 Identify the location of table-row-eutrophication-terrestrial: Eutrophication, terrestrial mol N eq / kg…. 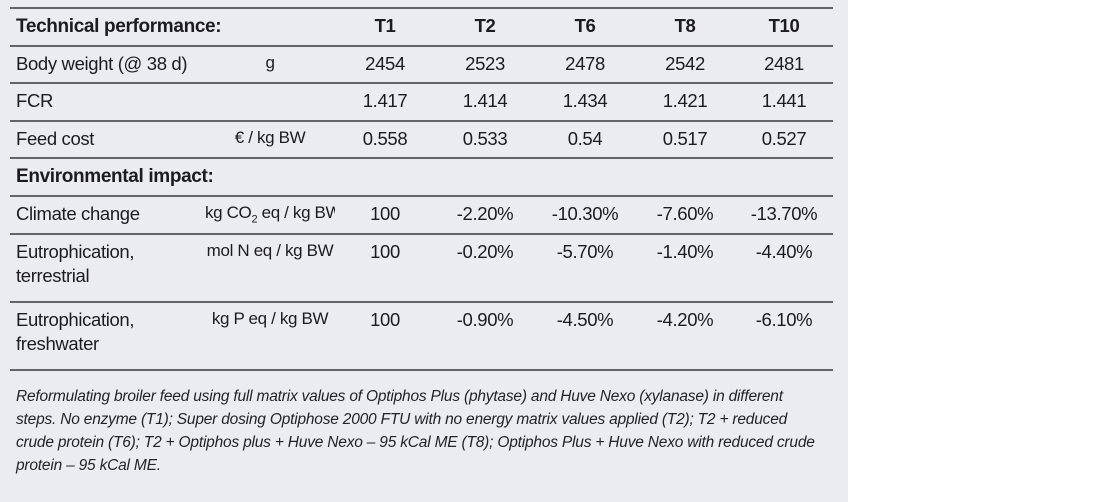
(422, 268).